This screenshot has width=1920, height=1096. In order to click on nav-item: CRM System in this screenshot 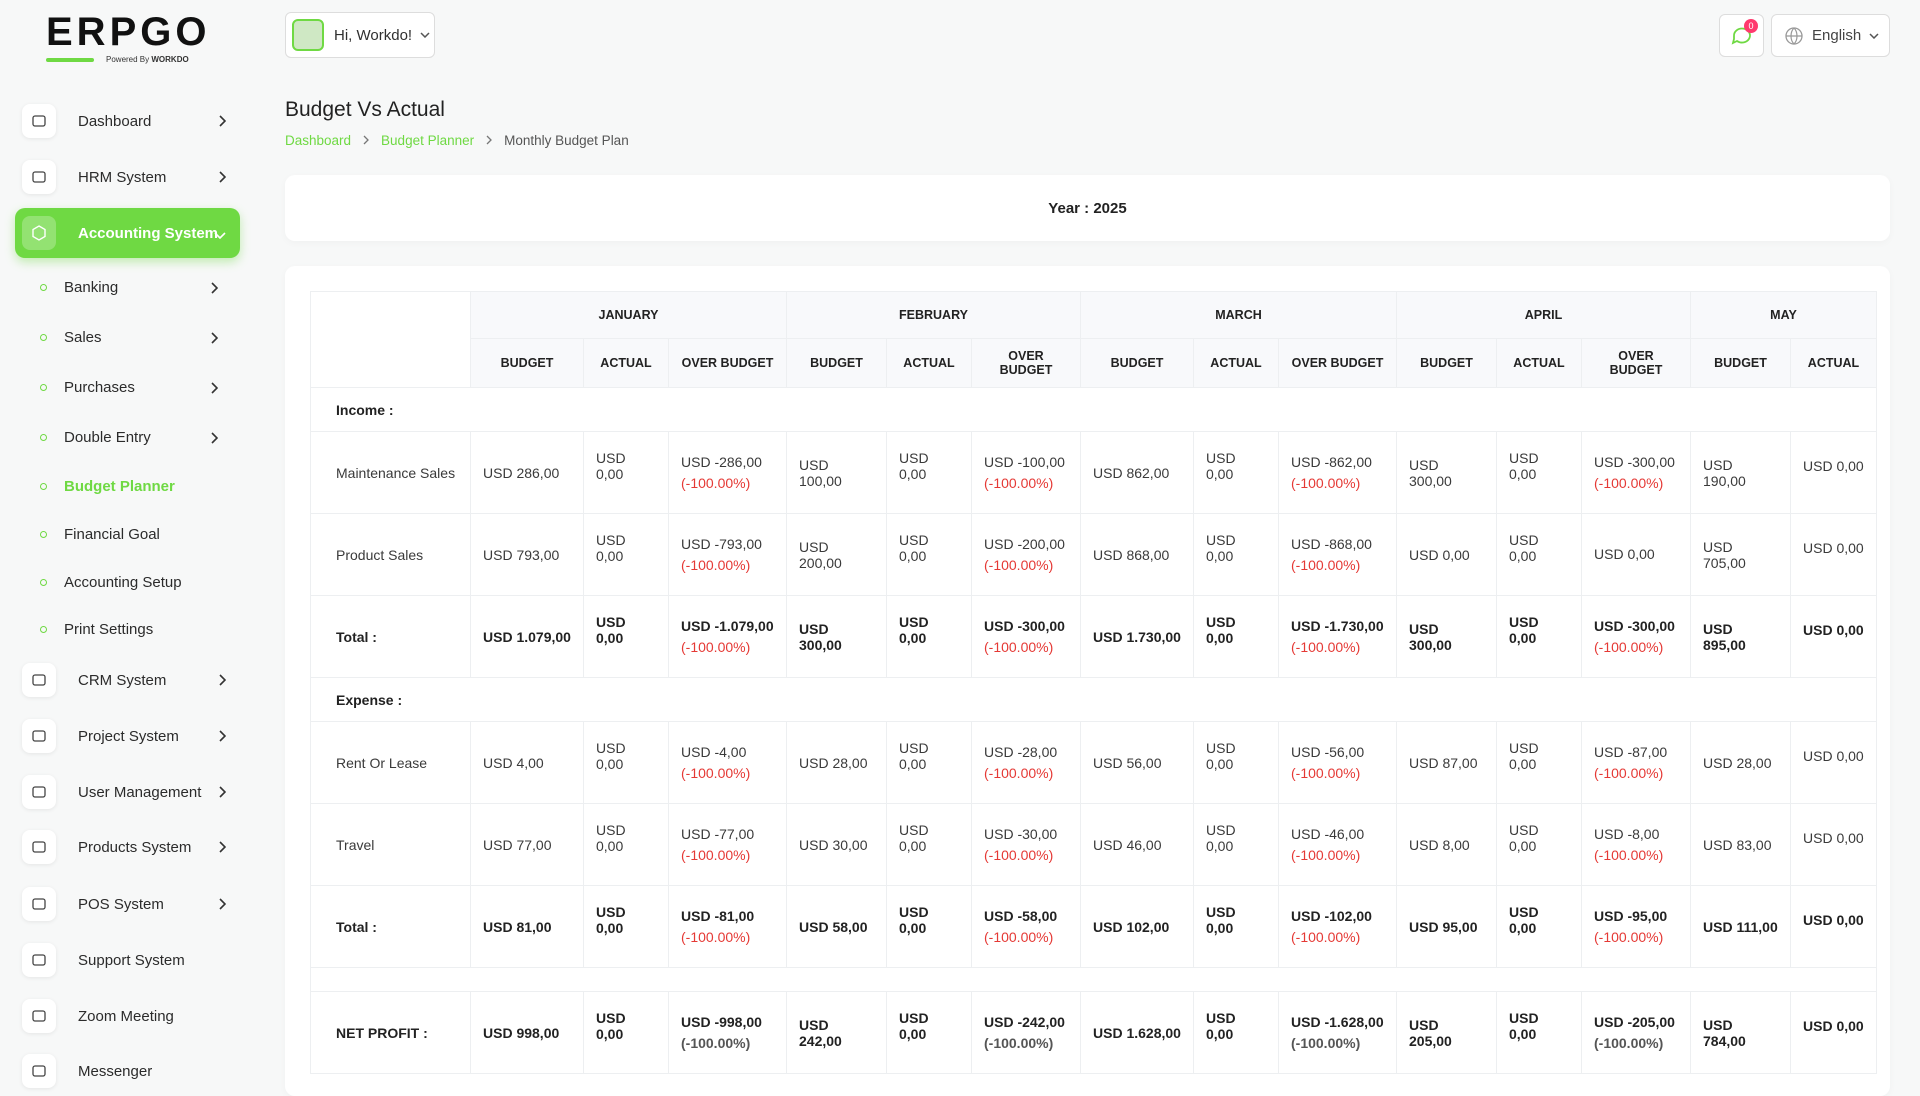, I will do `click(127, 680)`.